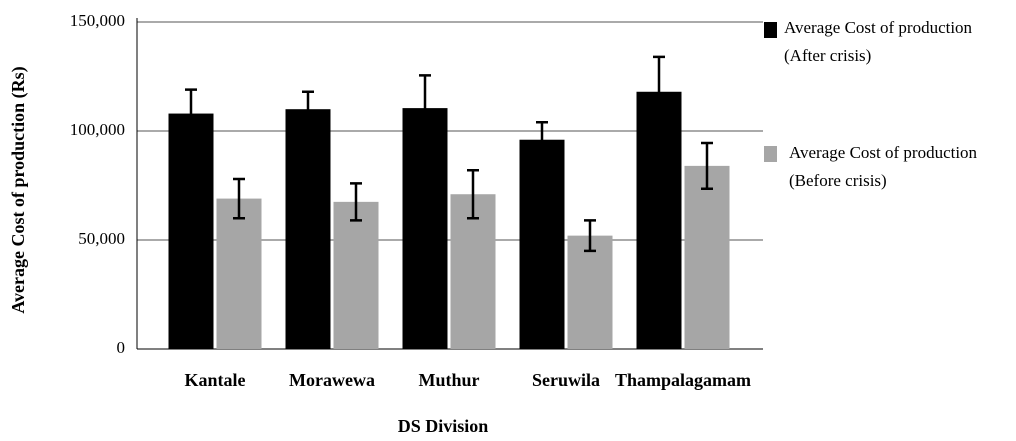 The image size is (1016, 441). I want to click on y-tick-label: 0, so click(121, 347).